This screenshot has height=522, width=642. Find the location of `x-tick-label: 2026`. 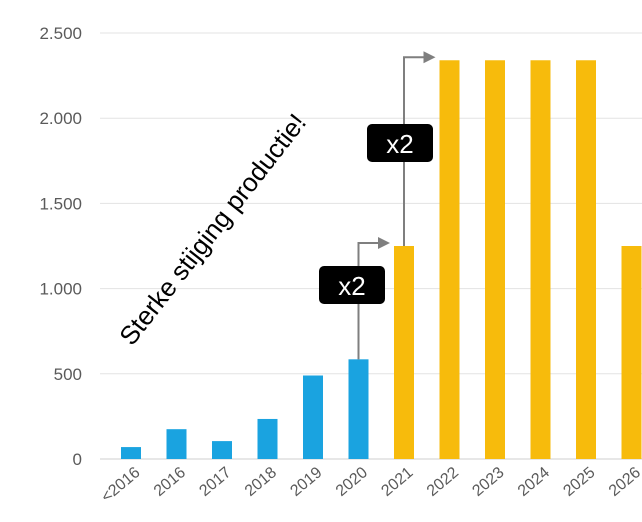

x-tick-label: 2026 is located at coordinates (624, 482).